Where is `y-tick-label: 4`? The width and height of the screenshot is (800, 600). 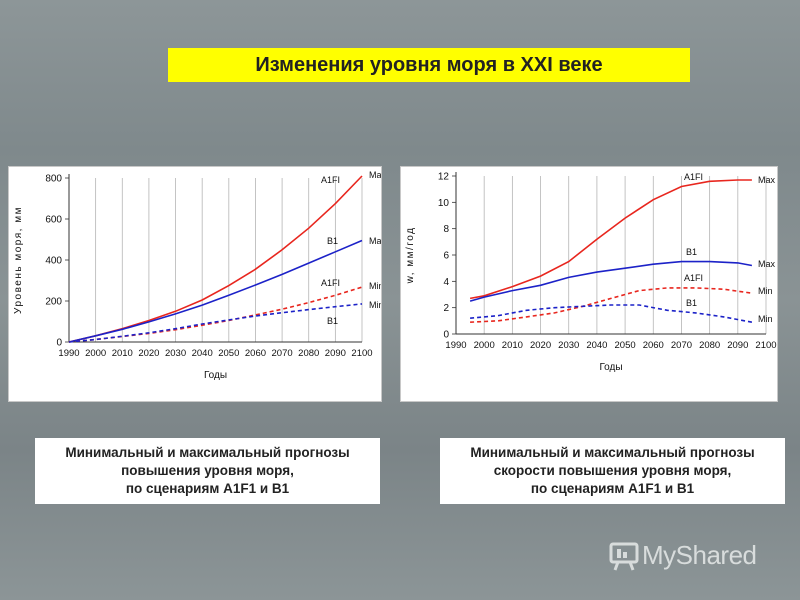
y-tick-label: 4 is located at coordinates (446, 282).